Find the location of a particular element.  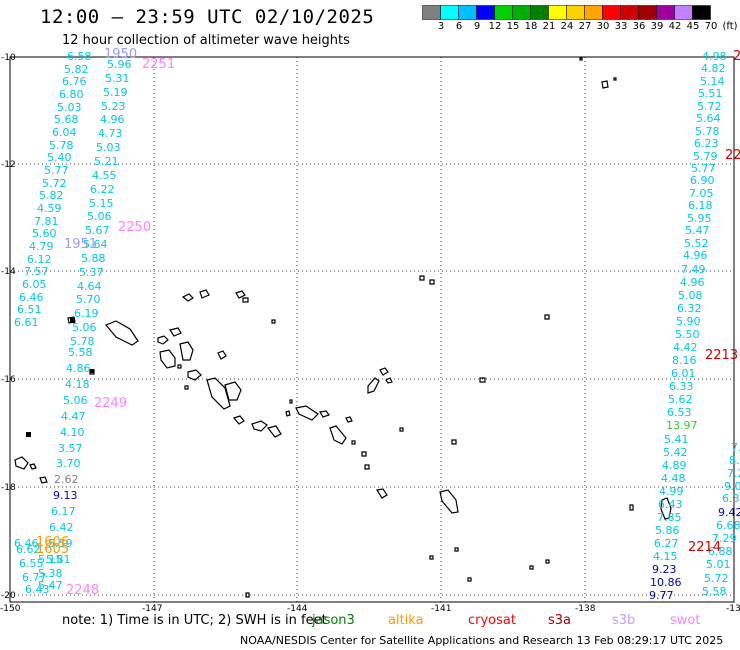

wave-height-value: 5.82 is located at coordinates (51, 195).